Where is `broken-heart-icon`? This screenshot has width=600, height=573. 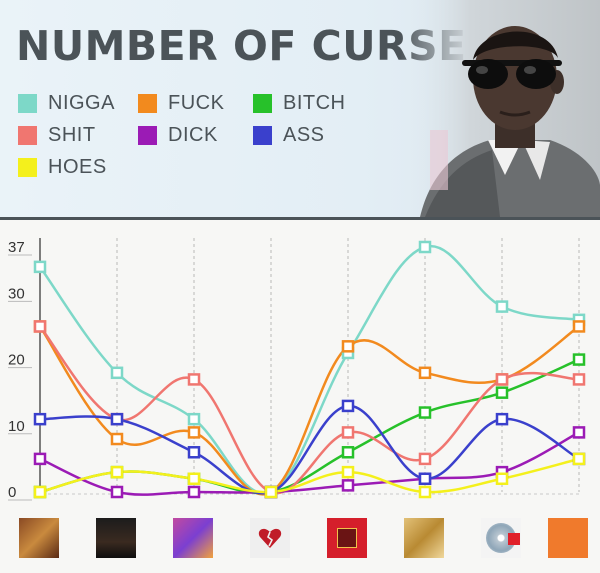 broken-heart-icon is located at coordinates (270, 538).